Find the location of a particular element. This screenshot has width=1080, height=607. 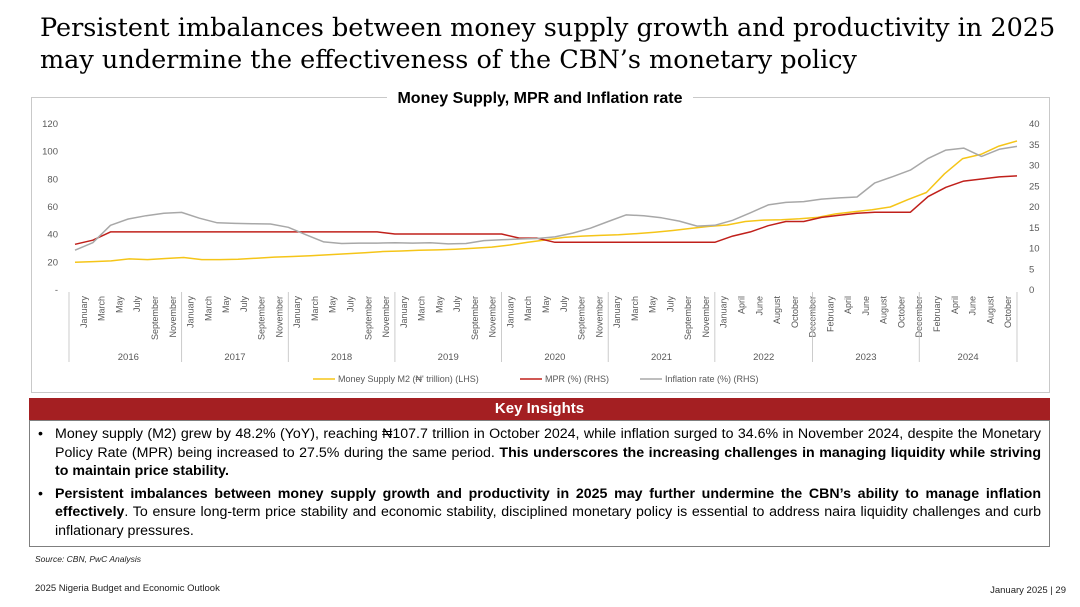

chart-title: Money Supply, MPR and Inflation rate is located at coordinates (540, 99).